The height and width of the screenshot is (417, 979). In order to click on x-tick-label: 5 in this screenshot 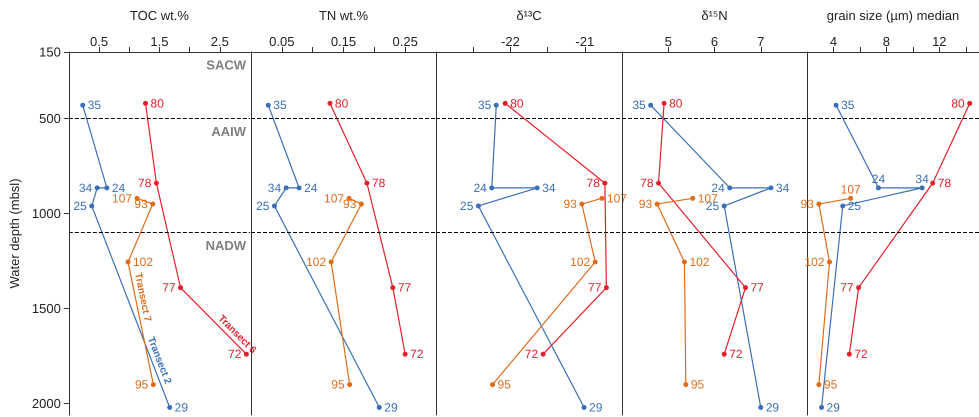, I will do `click(668, 41)`.